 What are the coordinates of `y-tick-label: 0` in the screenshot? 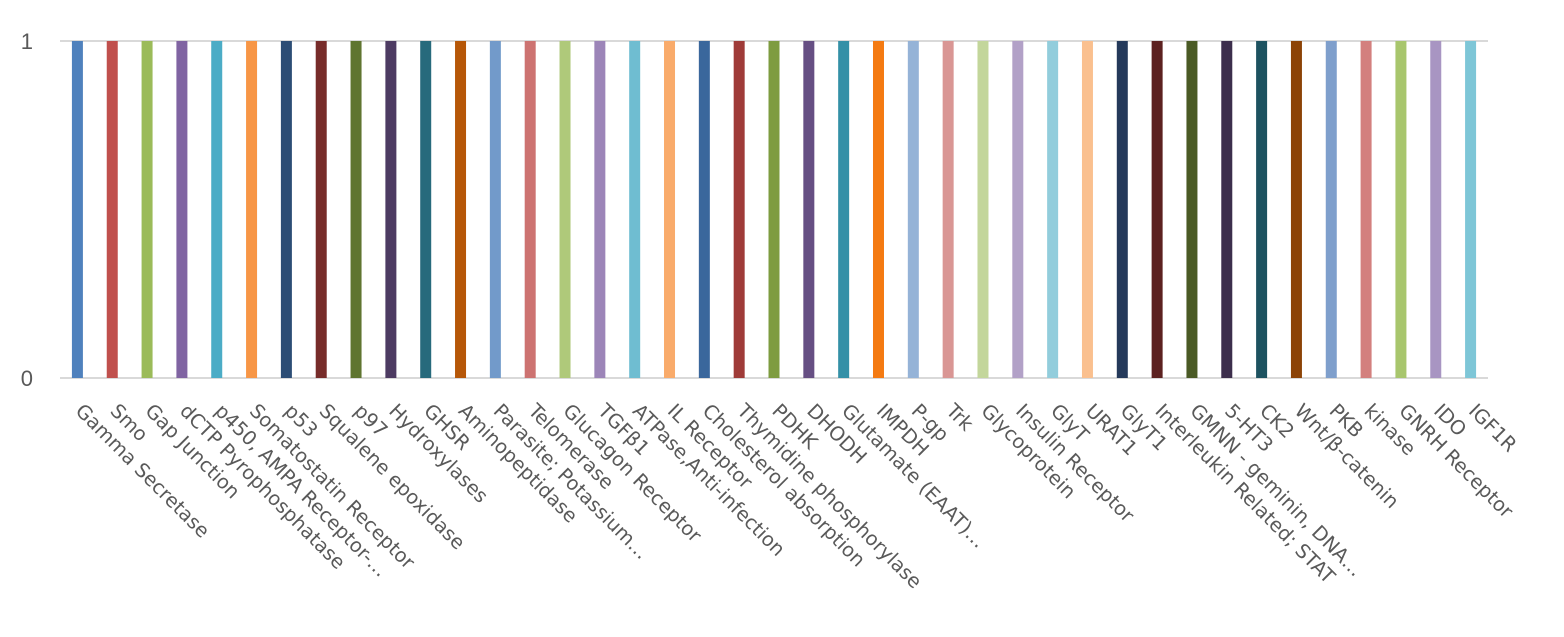 It's located at (27, 378).